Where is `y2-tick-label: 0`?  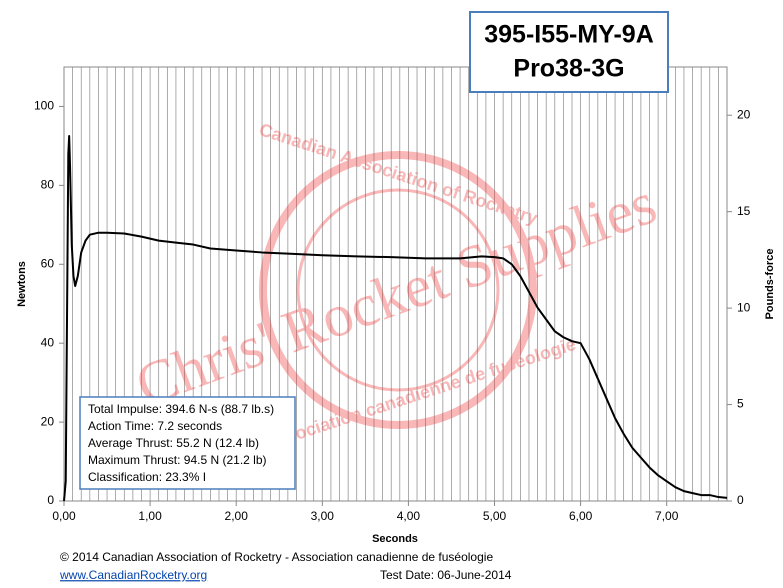
y2-tick-label: 0 is located at coordinates (740, 500).